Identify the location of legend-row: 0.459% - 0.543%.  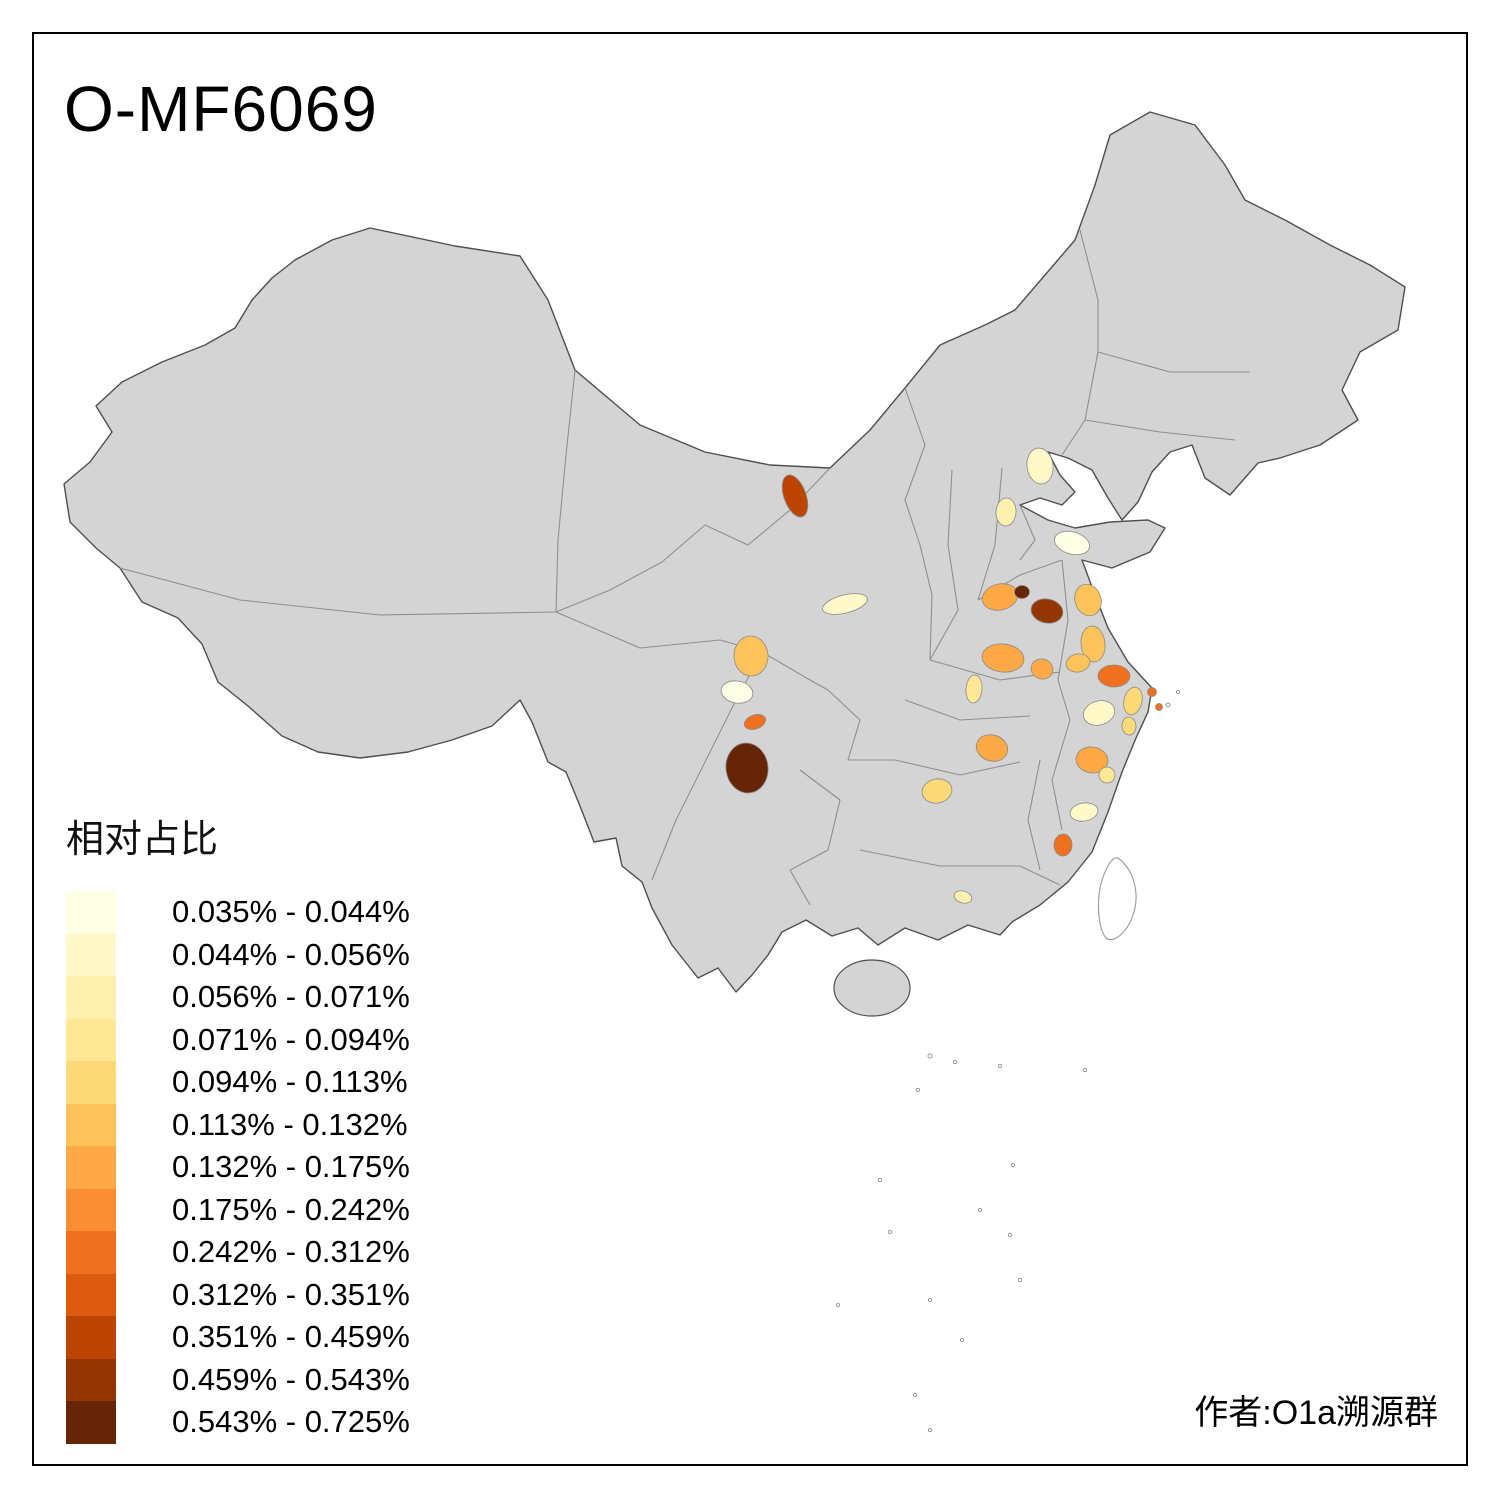
(276, 1379).